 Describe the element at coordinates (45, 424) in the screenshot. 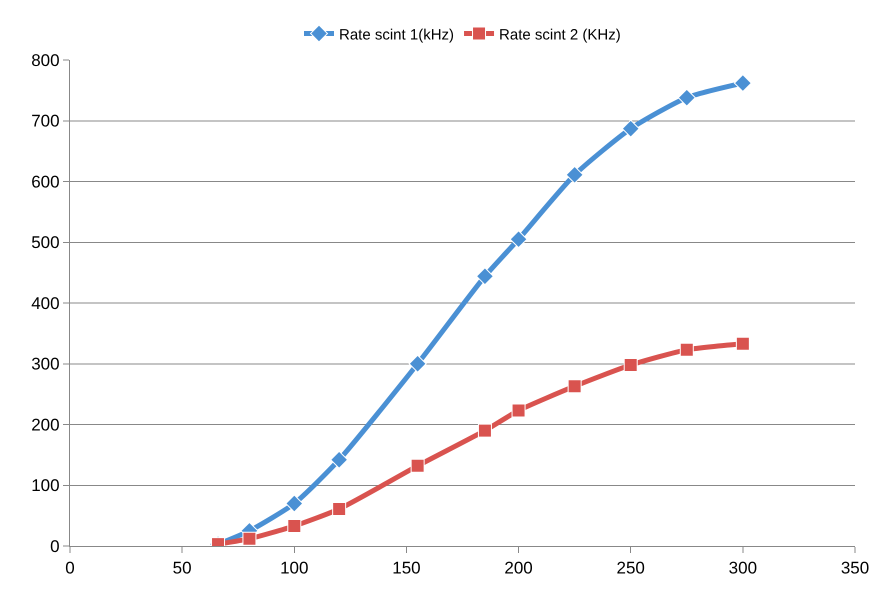

I see `y-tick-label: 200` at that location.